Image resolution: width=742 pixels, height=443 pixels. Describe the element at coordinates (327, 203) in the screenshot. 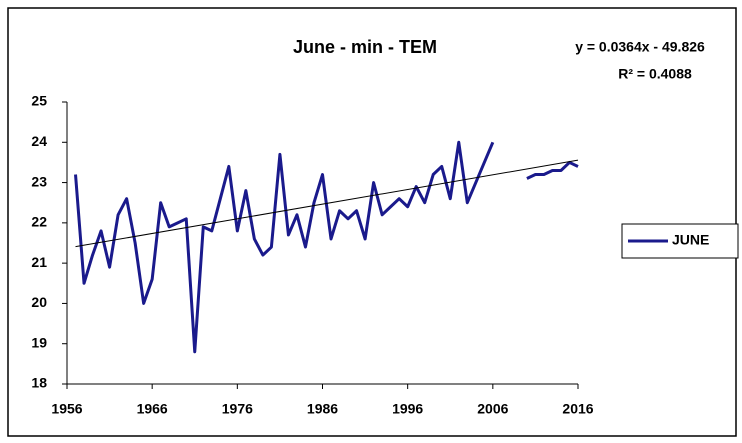

I see `trendline` at that location.